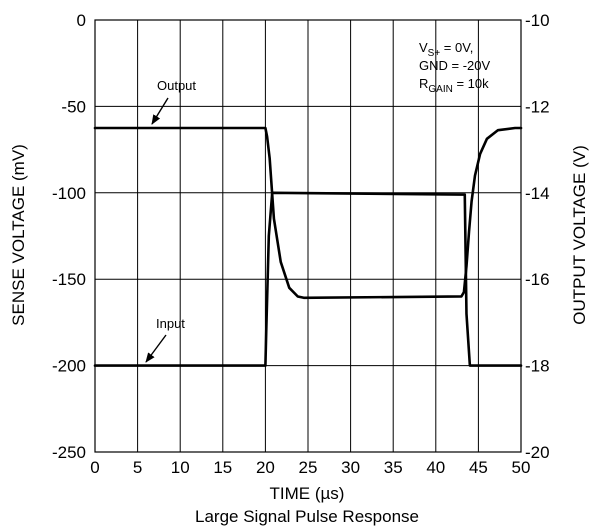 This screenshot has width=596, height=531. Describe the element at coordinates (222, 467) in the screenshot. I see `x-tick-label: 15` at that location.